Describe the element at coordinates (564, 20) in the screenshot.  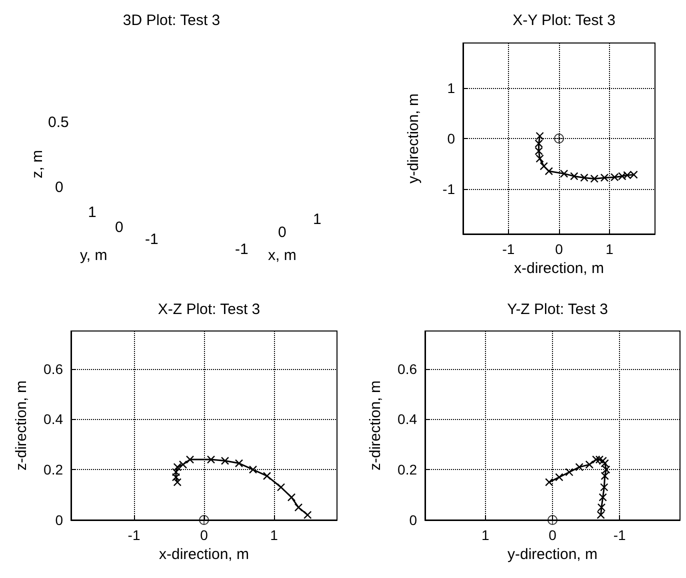
I see `chart-title: X-Y Plot: Test 3` at that location.